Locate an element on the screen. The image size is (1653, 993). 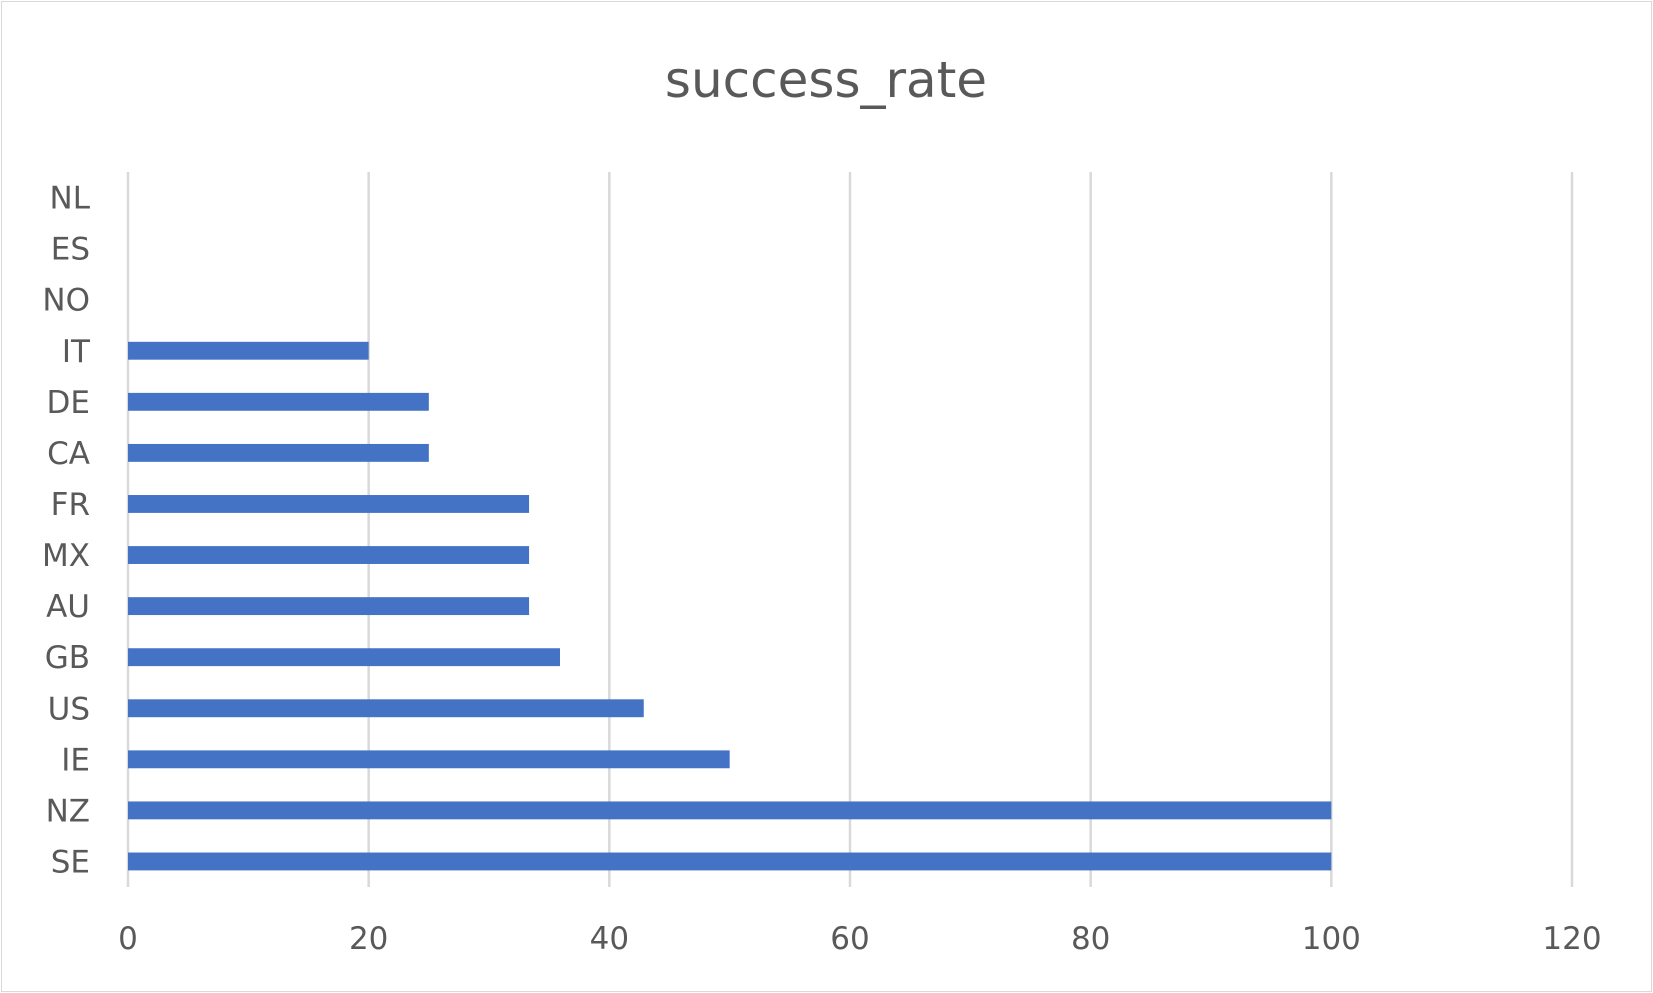
bar-se is located at coordinates (730, 861).